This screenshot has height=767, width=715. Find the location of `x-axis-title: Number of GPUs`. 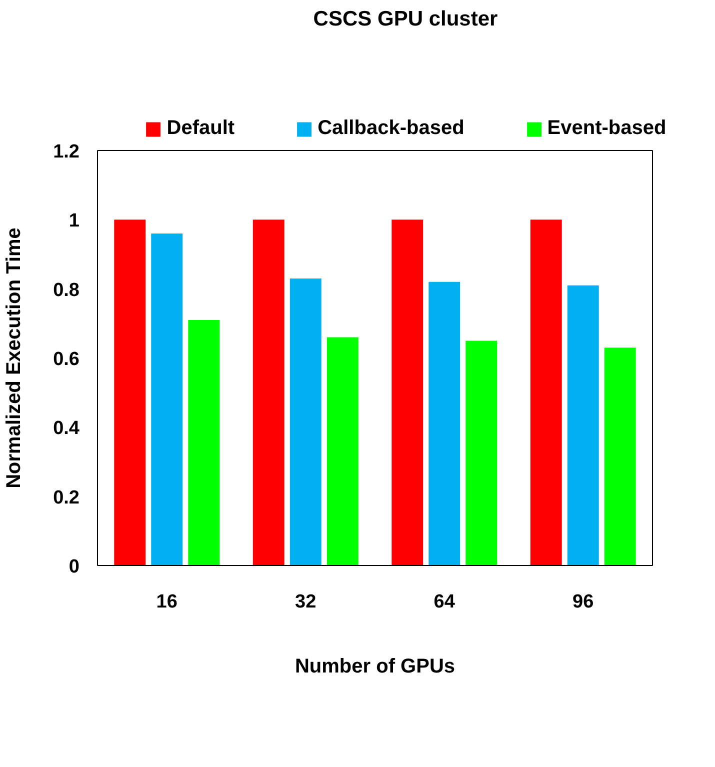

x-axis-title: Number of GPUs is located at coordinates (375, 667).